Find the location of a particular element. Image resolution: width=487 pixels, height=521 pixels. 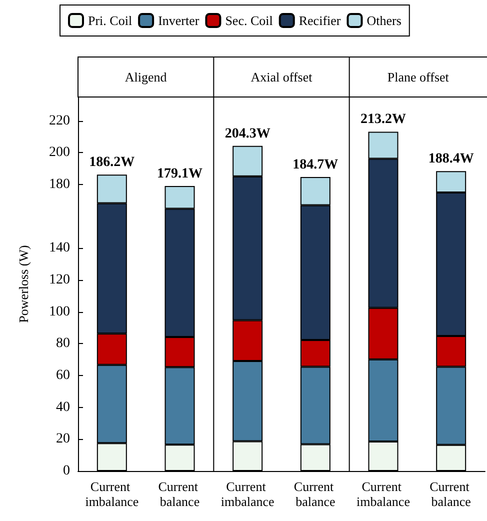

legend-label: Sec. Coil is located at coordinates (249, 20).